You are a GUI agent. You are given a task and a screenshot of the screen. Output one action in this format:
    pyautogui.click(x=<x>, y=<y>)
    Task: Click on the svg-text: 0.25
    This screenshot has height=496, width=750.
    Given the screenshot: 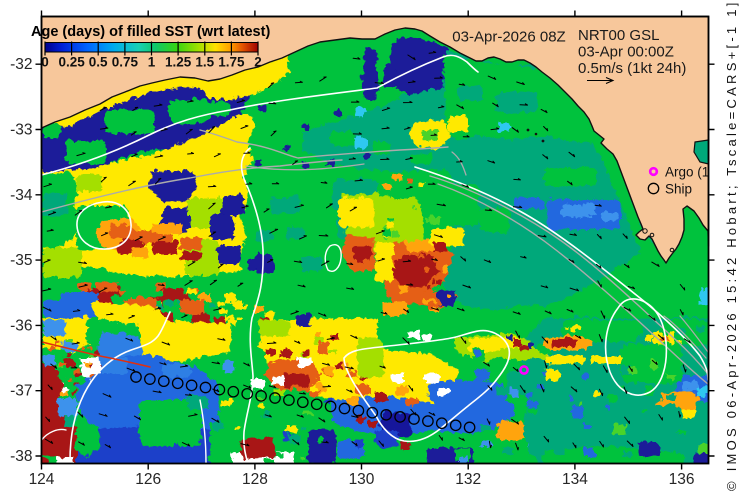 What is the action you would take?
    pyautogui.click(x=71, y=62)
    